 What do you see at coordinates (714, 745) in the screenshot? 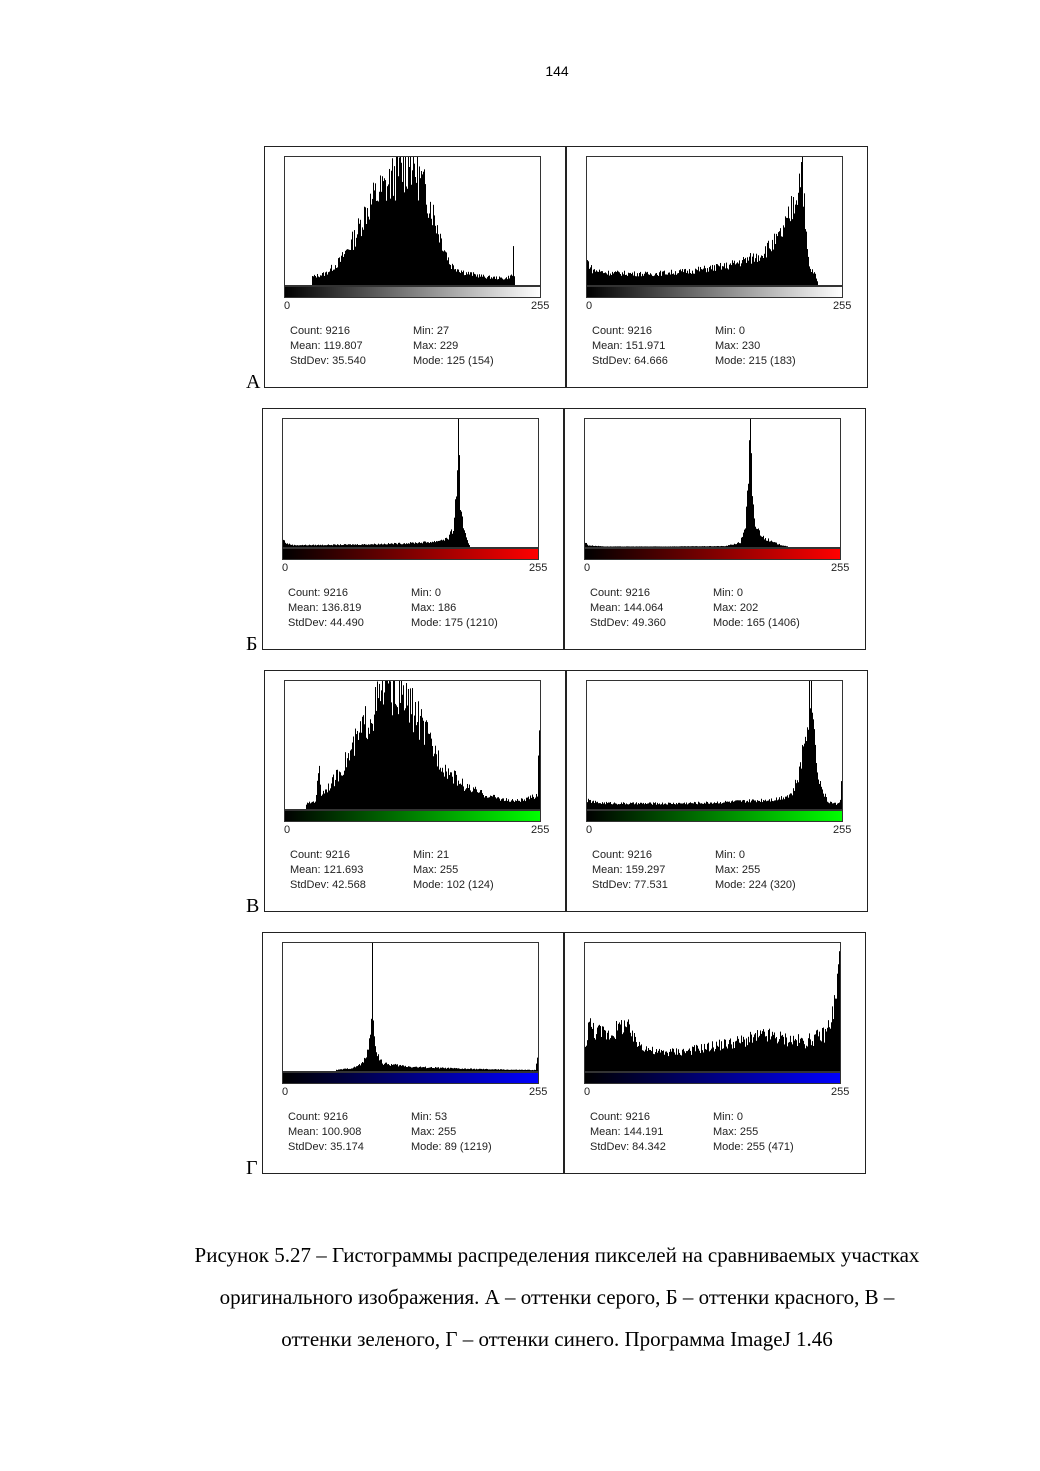
I see `histogram-plot` at bounding box center [714, 745].